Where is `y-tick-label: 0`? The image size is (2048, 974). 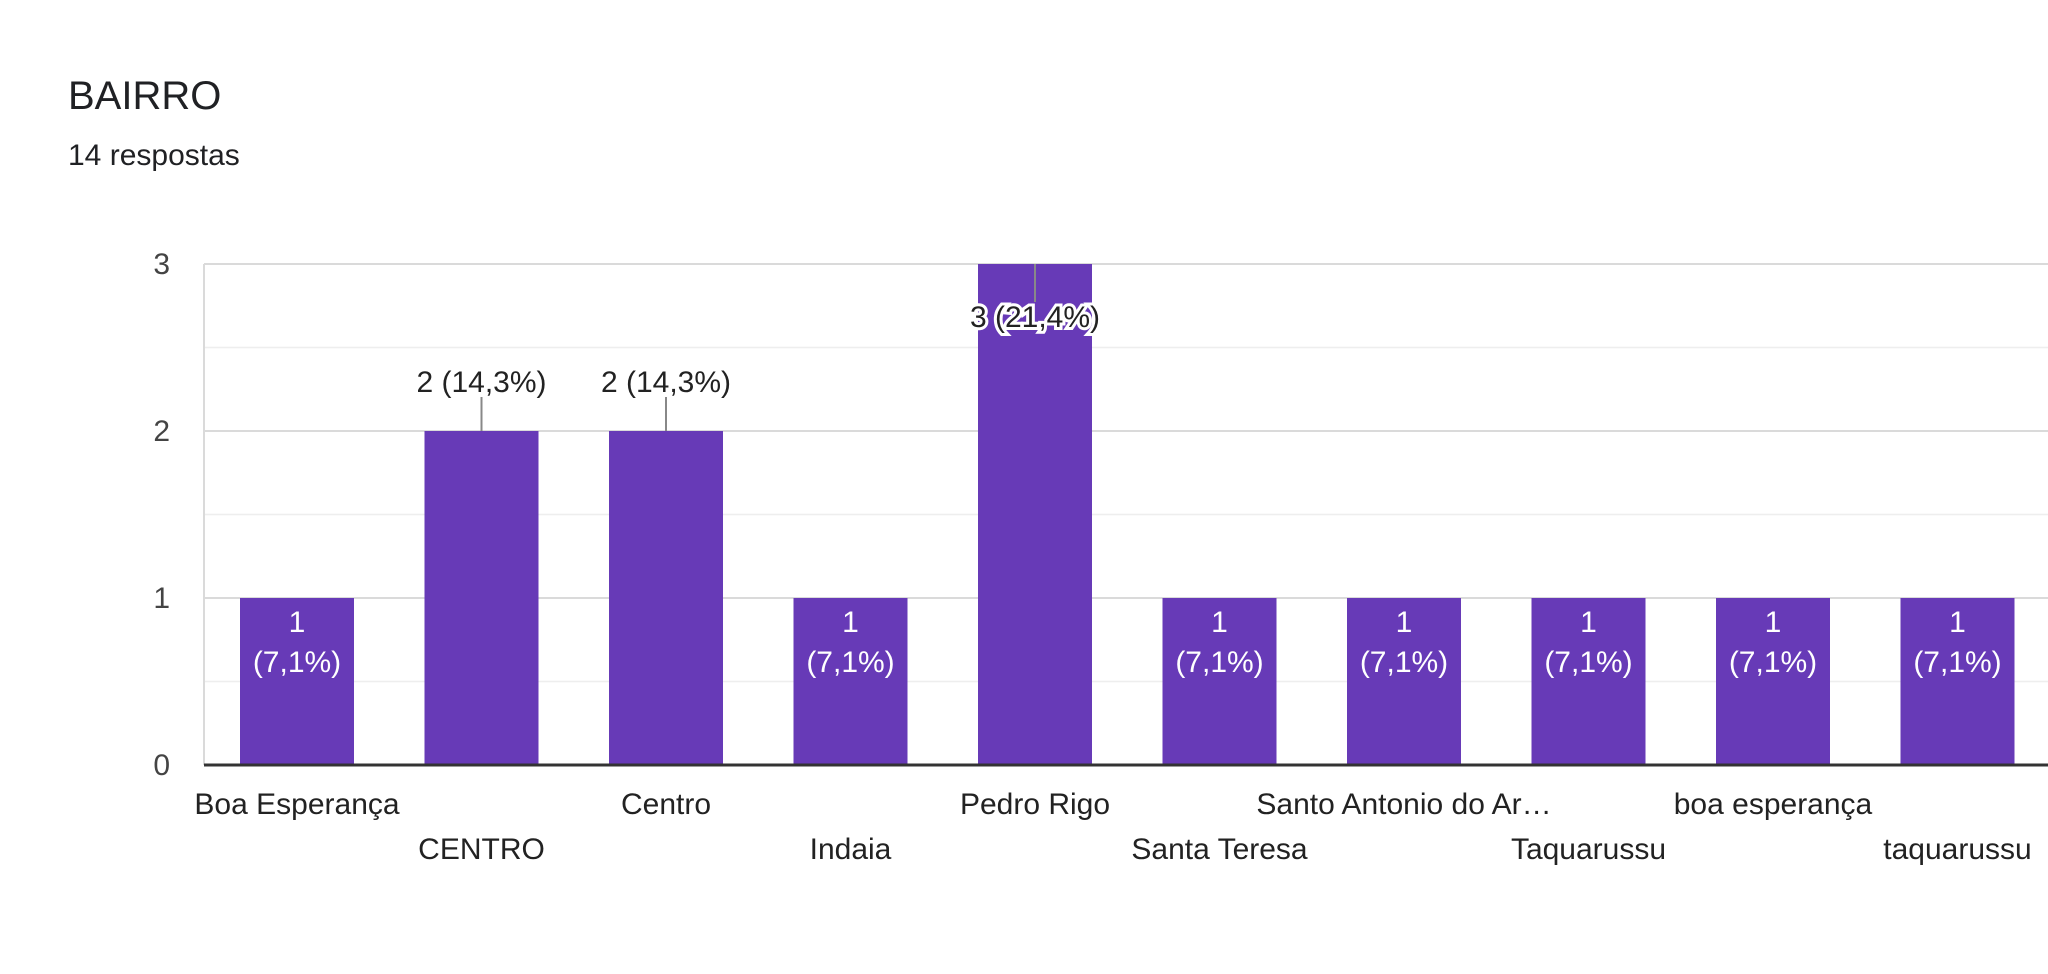
y-tick-label: 0 is located at coordinates (161, 765).